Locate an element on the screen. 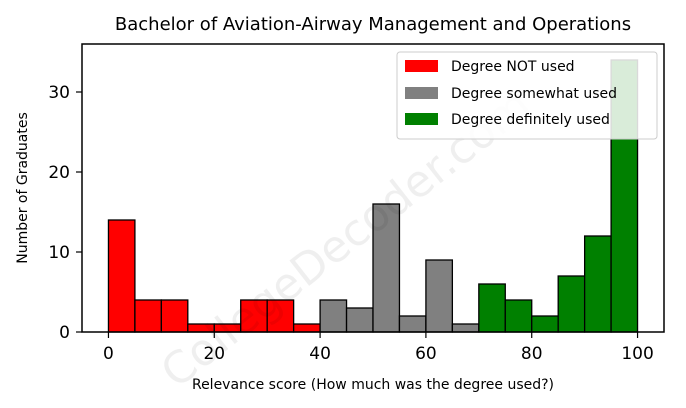 This screenshot has height=408, width=686. y-tick-label: 30 is located at coordinates (59, 93).